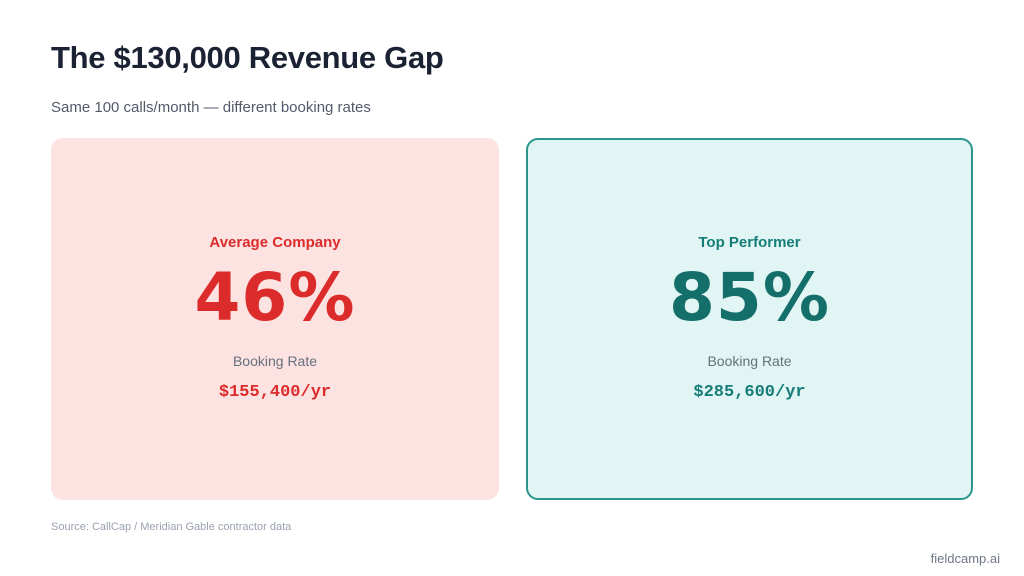 The width and height of the screenshot is (1024, 576). I want to click on page-title: The $130,000 Revenue Gap, so click(247, 57).